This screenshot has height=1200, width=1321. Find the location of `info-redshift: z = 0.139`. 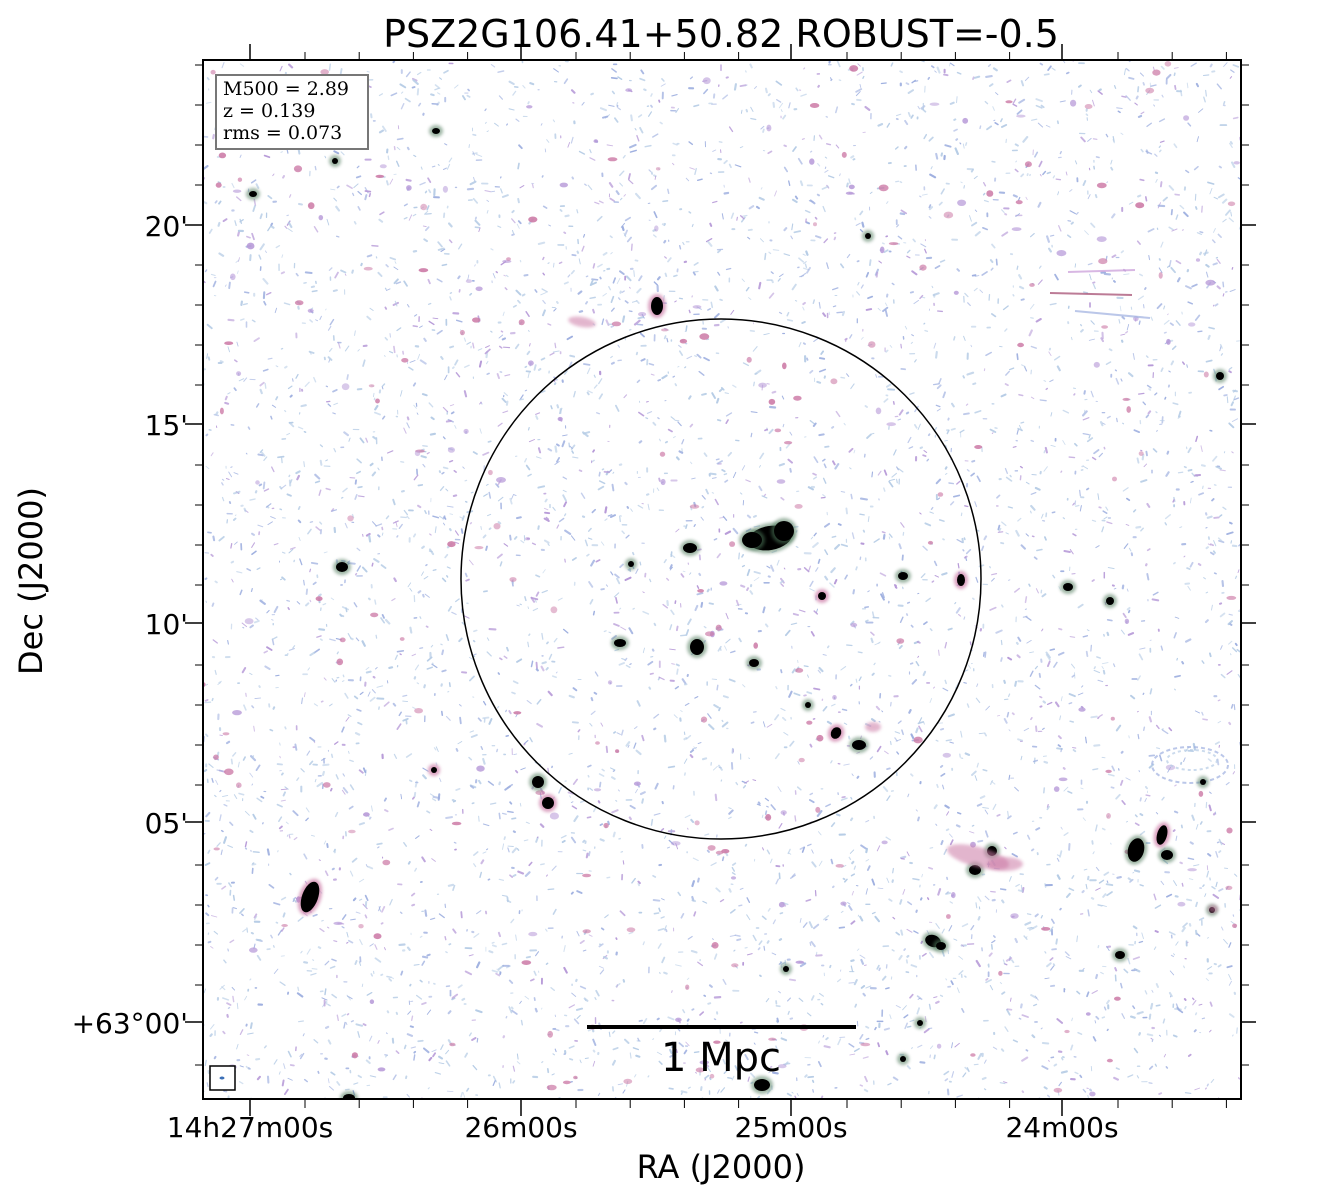

info-redshift: z = 0.139 is located at coordinates (269, 111).